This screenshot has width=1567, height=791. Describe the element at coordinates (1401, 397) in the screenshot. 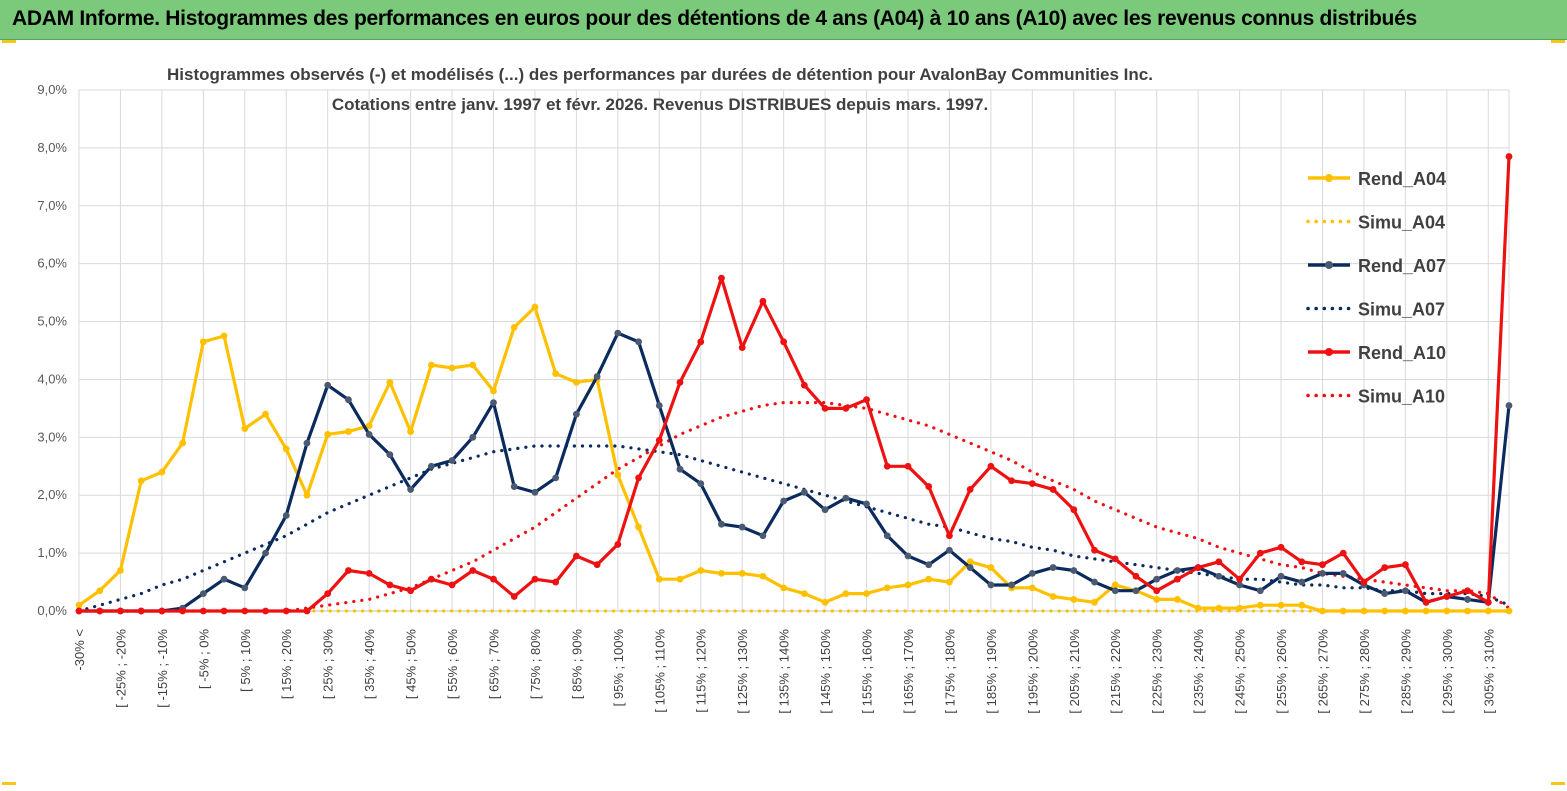

I see `legend-label-simu-a10: Simu_A10` at that location.